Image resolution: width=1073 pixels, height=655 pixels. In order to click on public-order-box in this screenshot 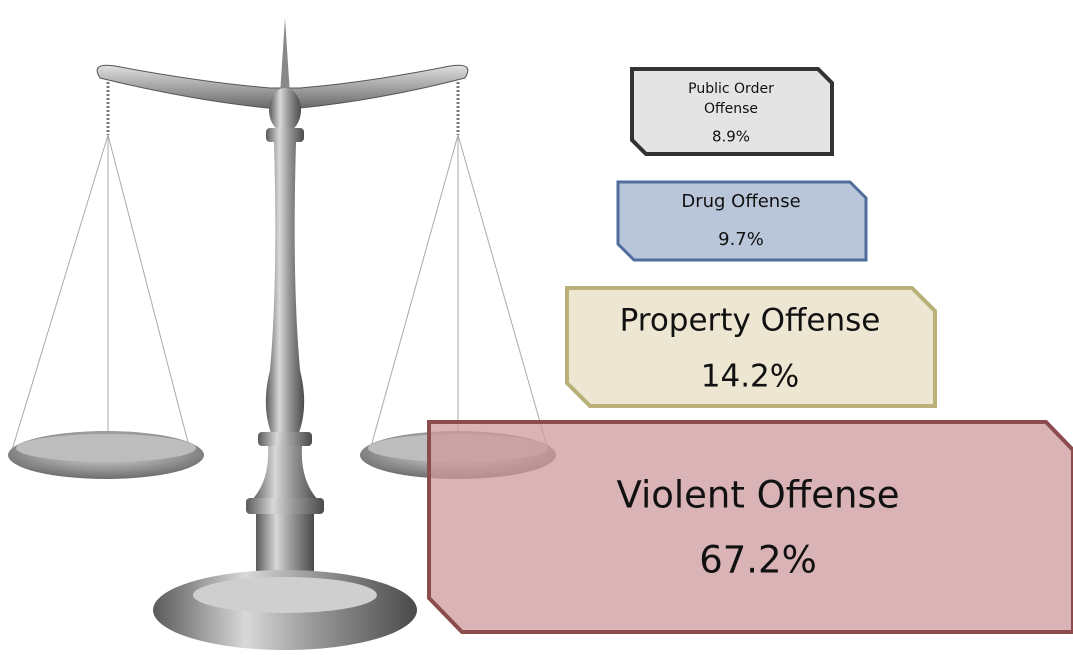, I will do `click(732, 111)`.